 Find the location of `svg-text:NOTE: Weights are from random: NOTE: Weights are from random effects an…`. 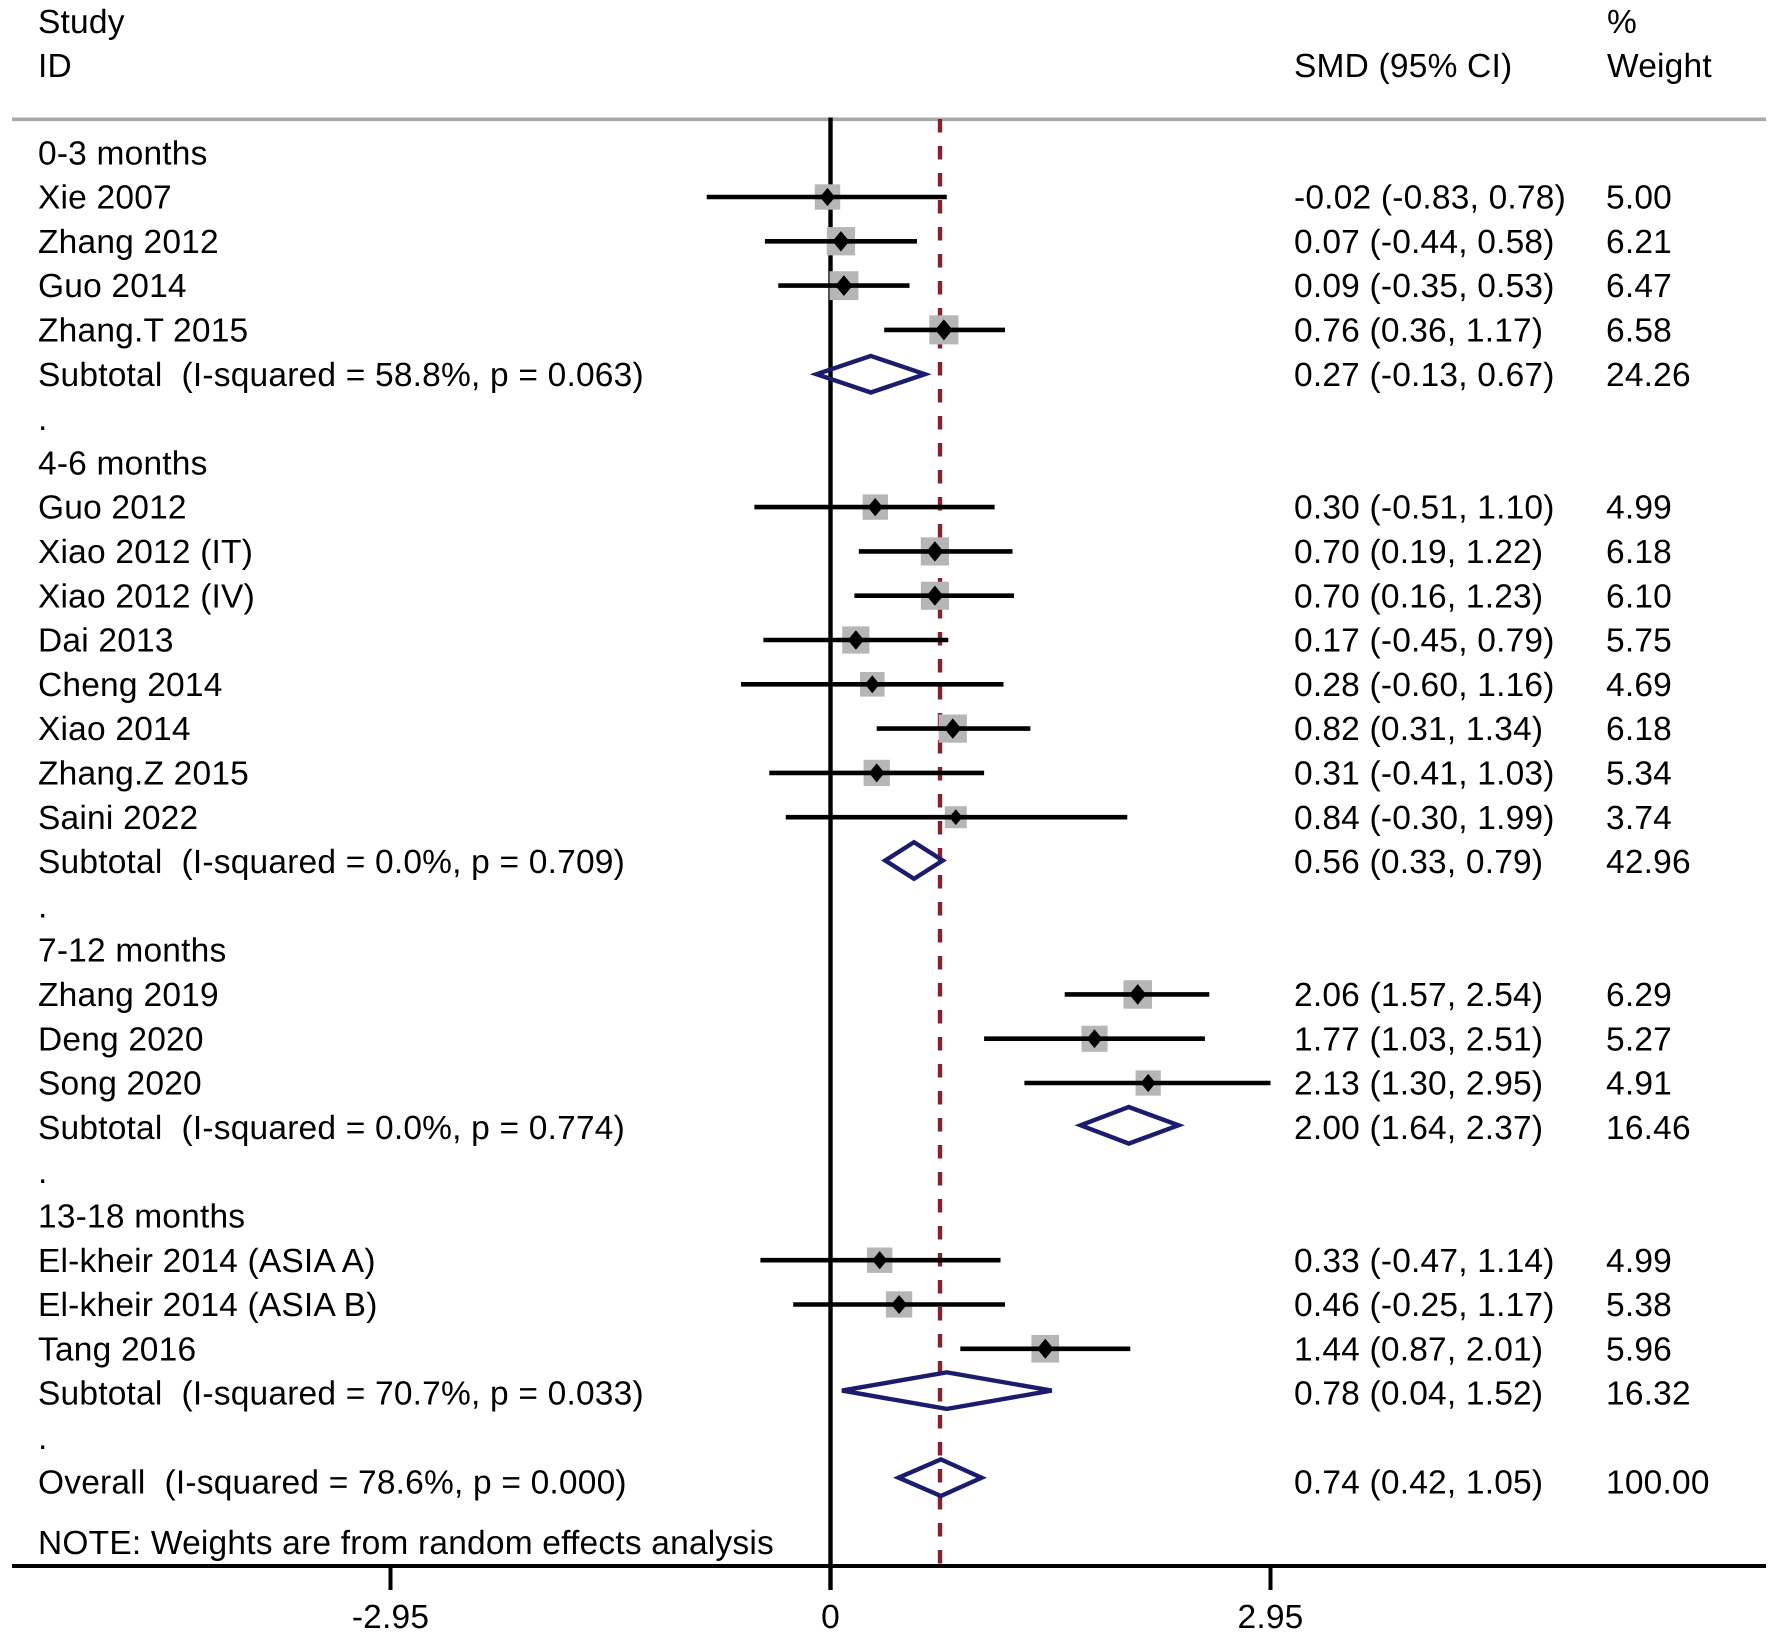

svg-text:NOTE: Weights are from random: NOTE: Weights are from random effects an… is located at coordinates (406, 1543).